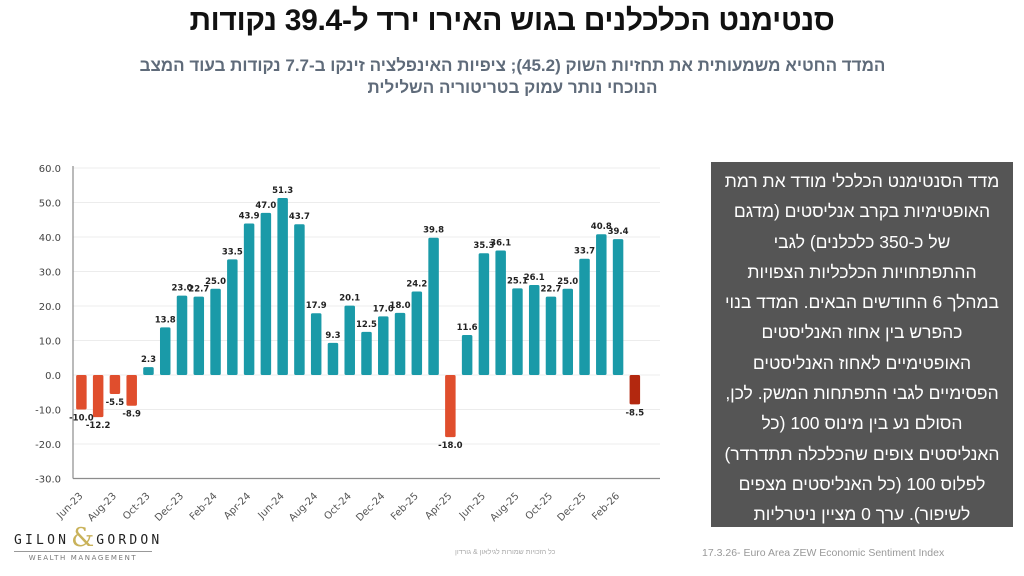  I want to click on x-tick-label: Oct-24, so click(338, 507).